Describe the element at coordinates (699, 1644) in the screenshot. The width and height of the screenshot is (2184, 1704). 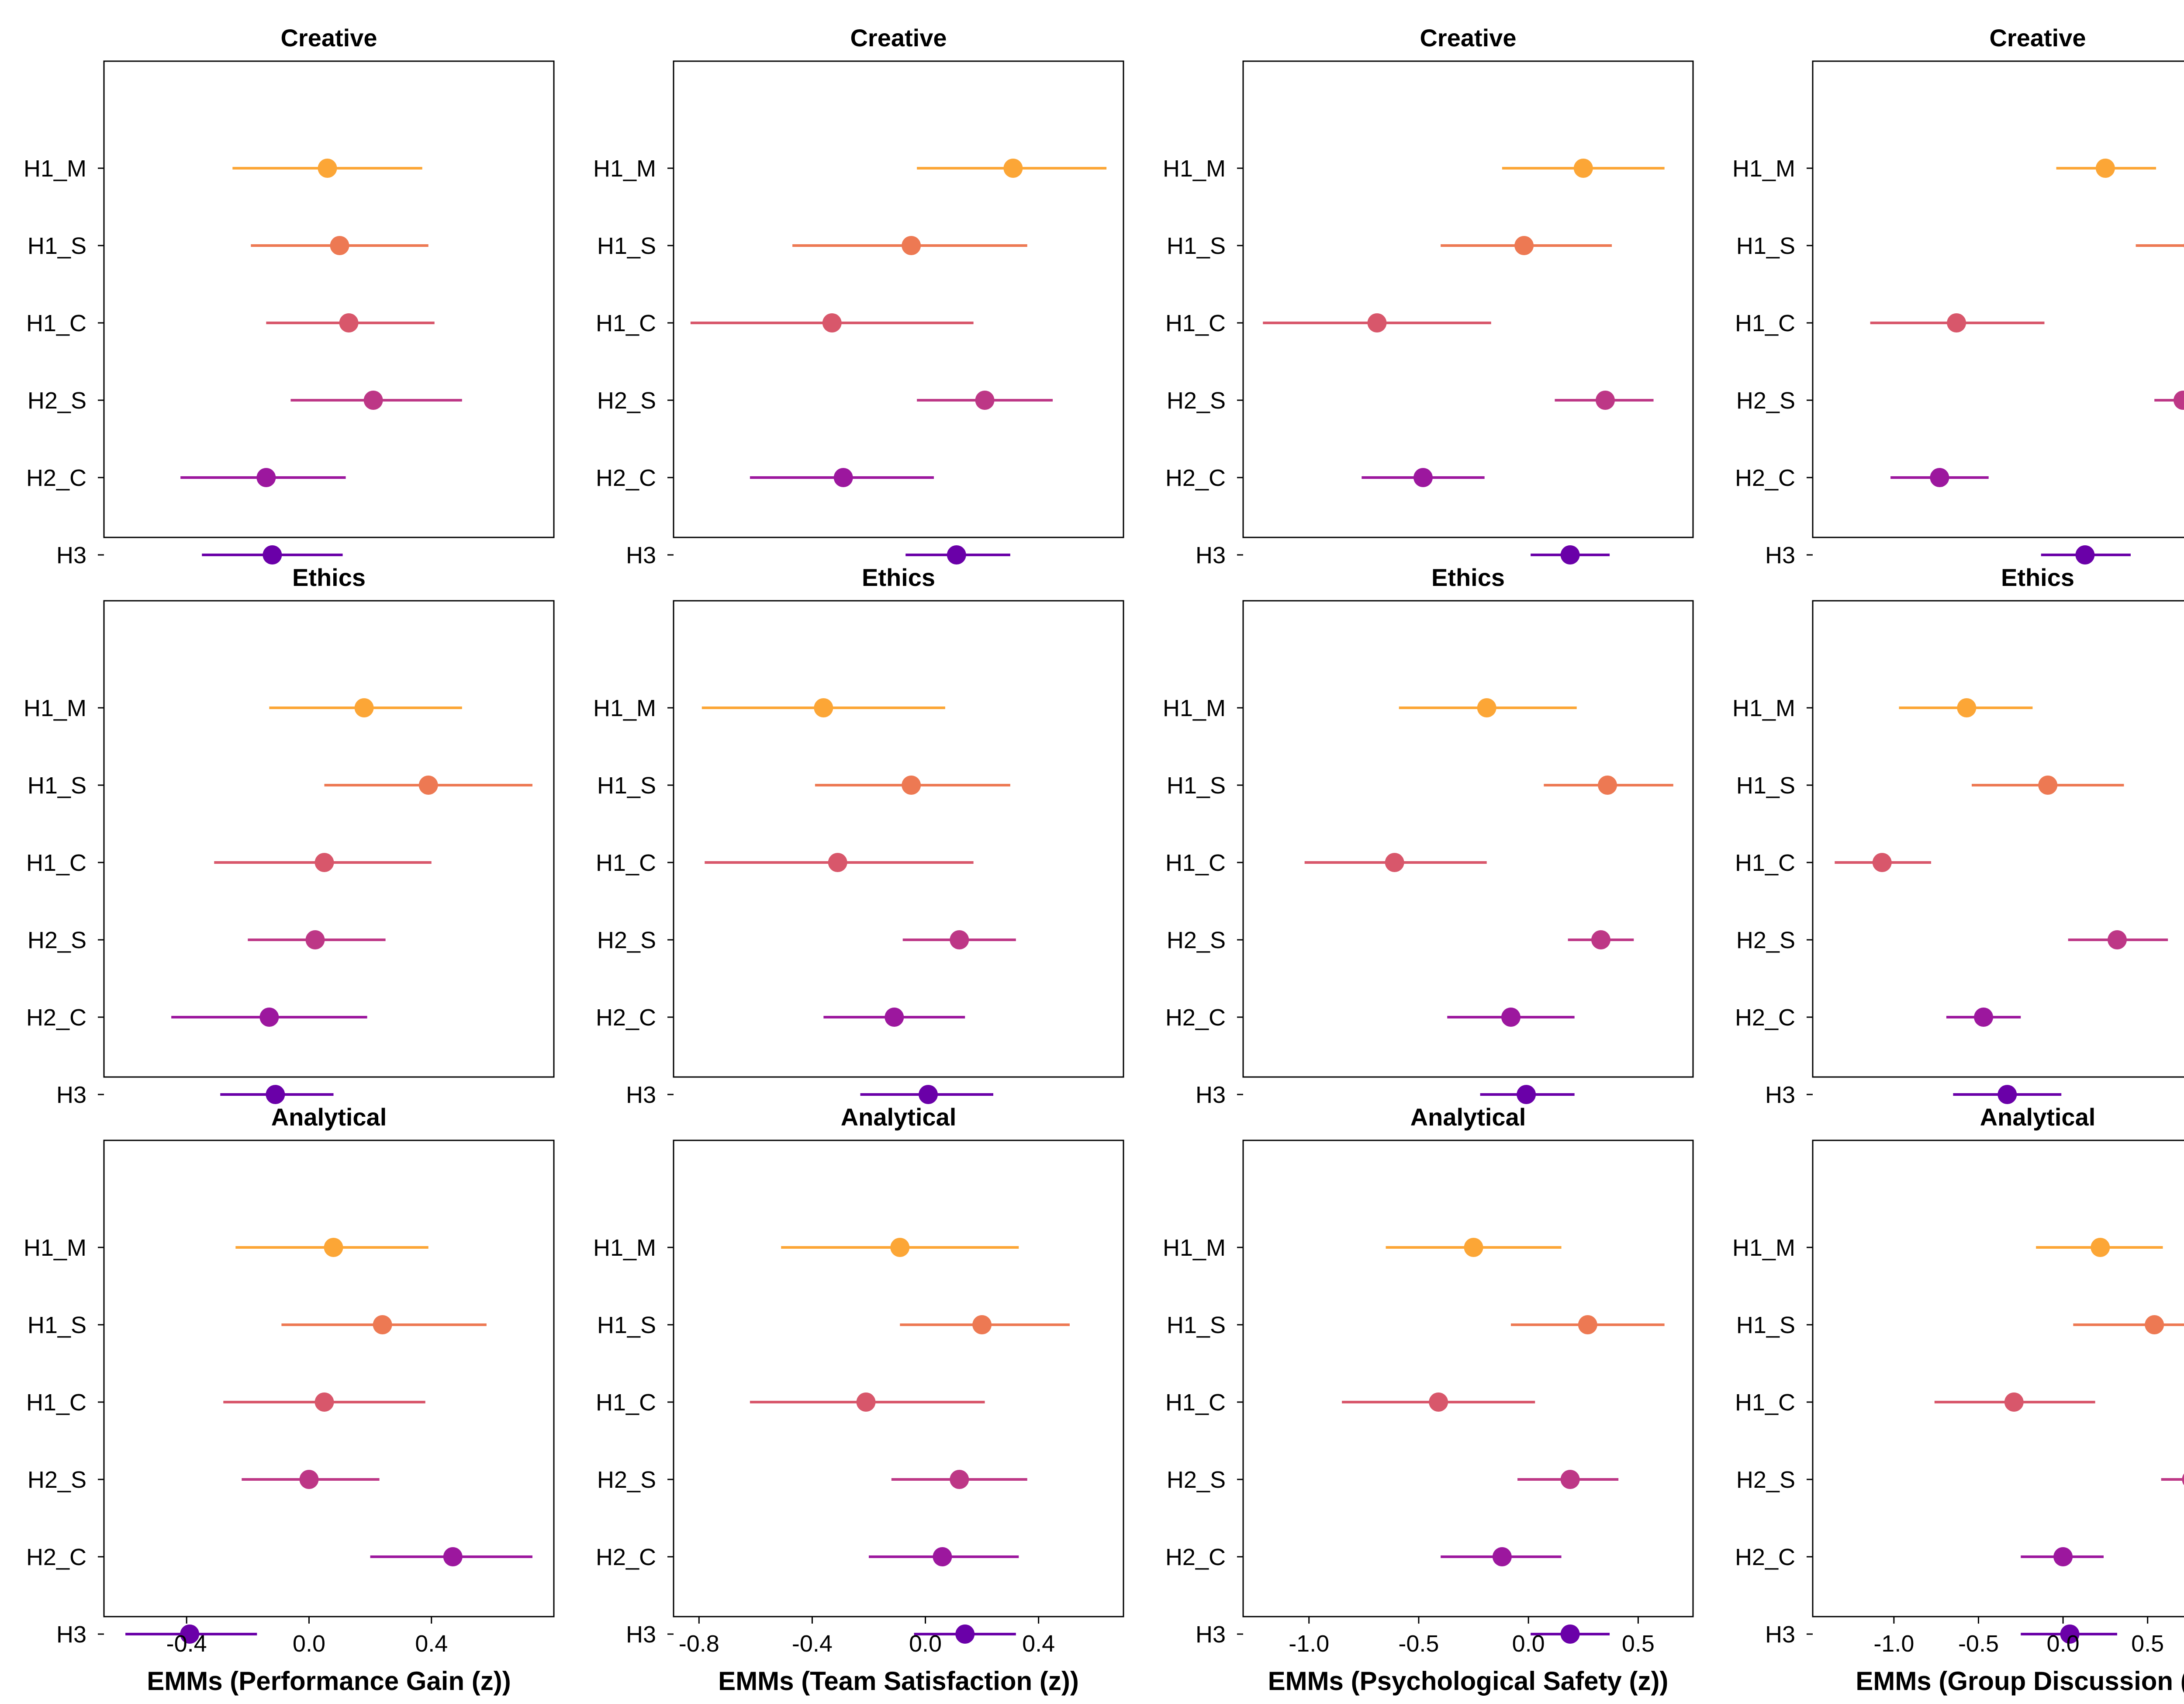
I see `x-tick-label: -0.8` at that location.